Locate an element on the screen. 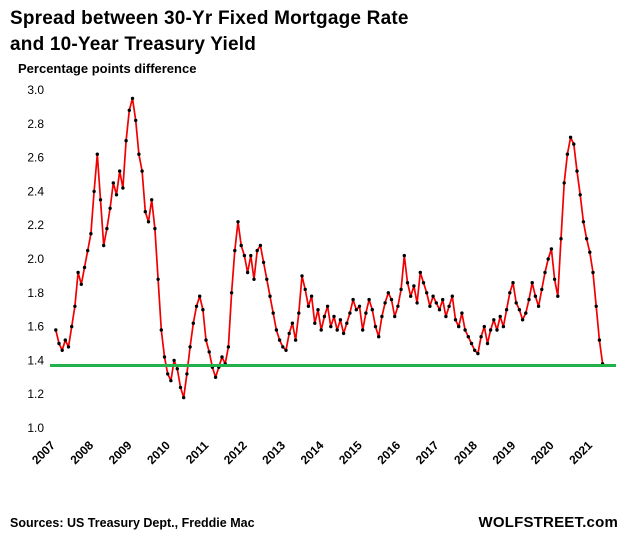  brand-logo: WOLFSTREET.com is located at coordinates (548, 522).